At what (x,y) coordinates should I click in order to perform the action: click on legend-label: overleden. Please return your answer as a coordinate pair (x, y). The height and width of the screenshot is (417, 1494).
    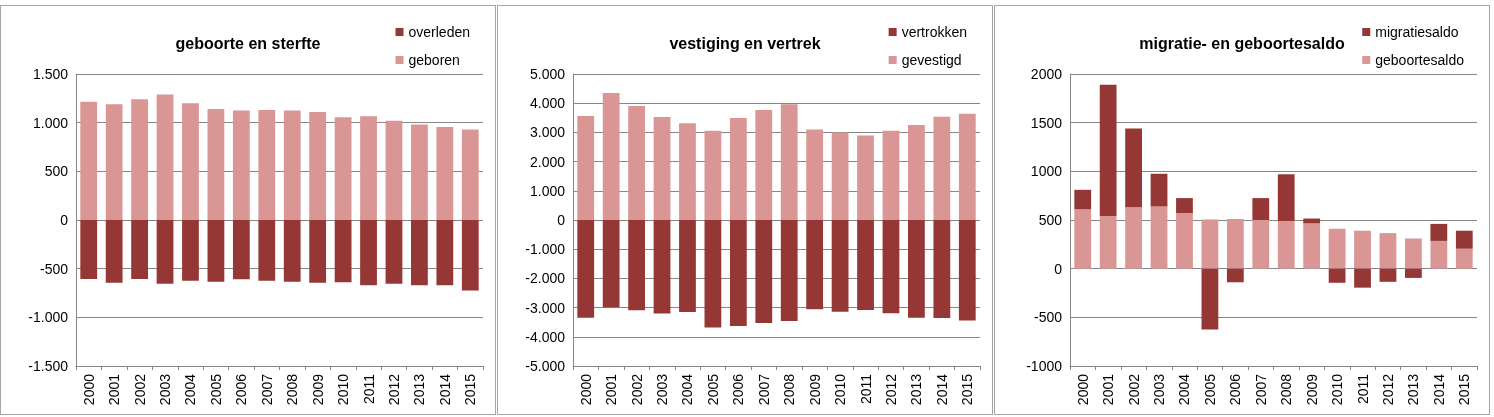
    Looking at the image, I should click on (439, 32).